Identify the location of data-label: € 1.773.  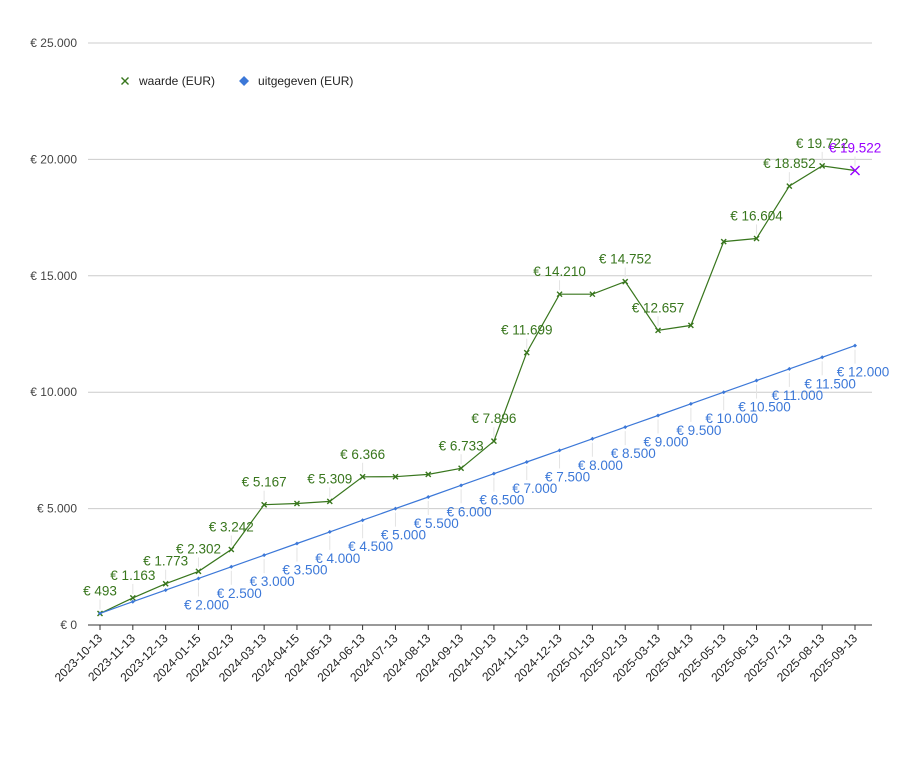
(165, 561).